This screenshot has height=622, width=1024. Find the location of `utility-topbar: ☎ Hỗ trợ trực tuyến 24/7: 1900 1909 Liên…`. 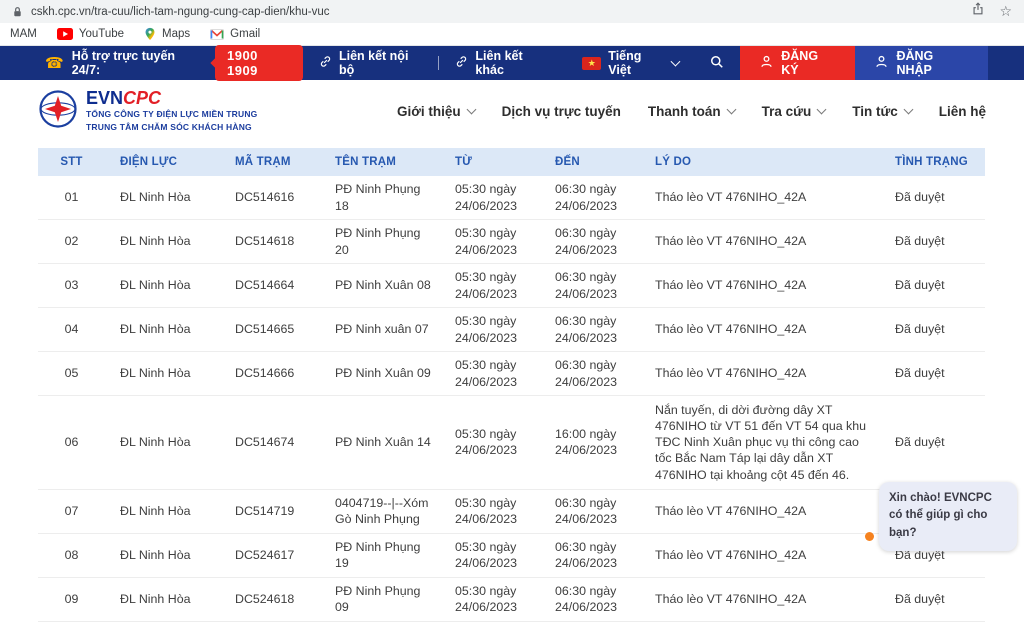

utility-topbar: ☎ Hỗ trợ trực tuyến 24/7: 1900 1909 Liên… is located at coordinates (512, 63).